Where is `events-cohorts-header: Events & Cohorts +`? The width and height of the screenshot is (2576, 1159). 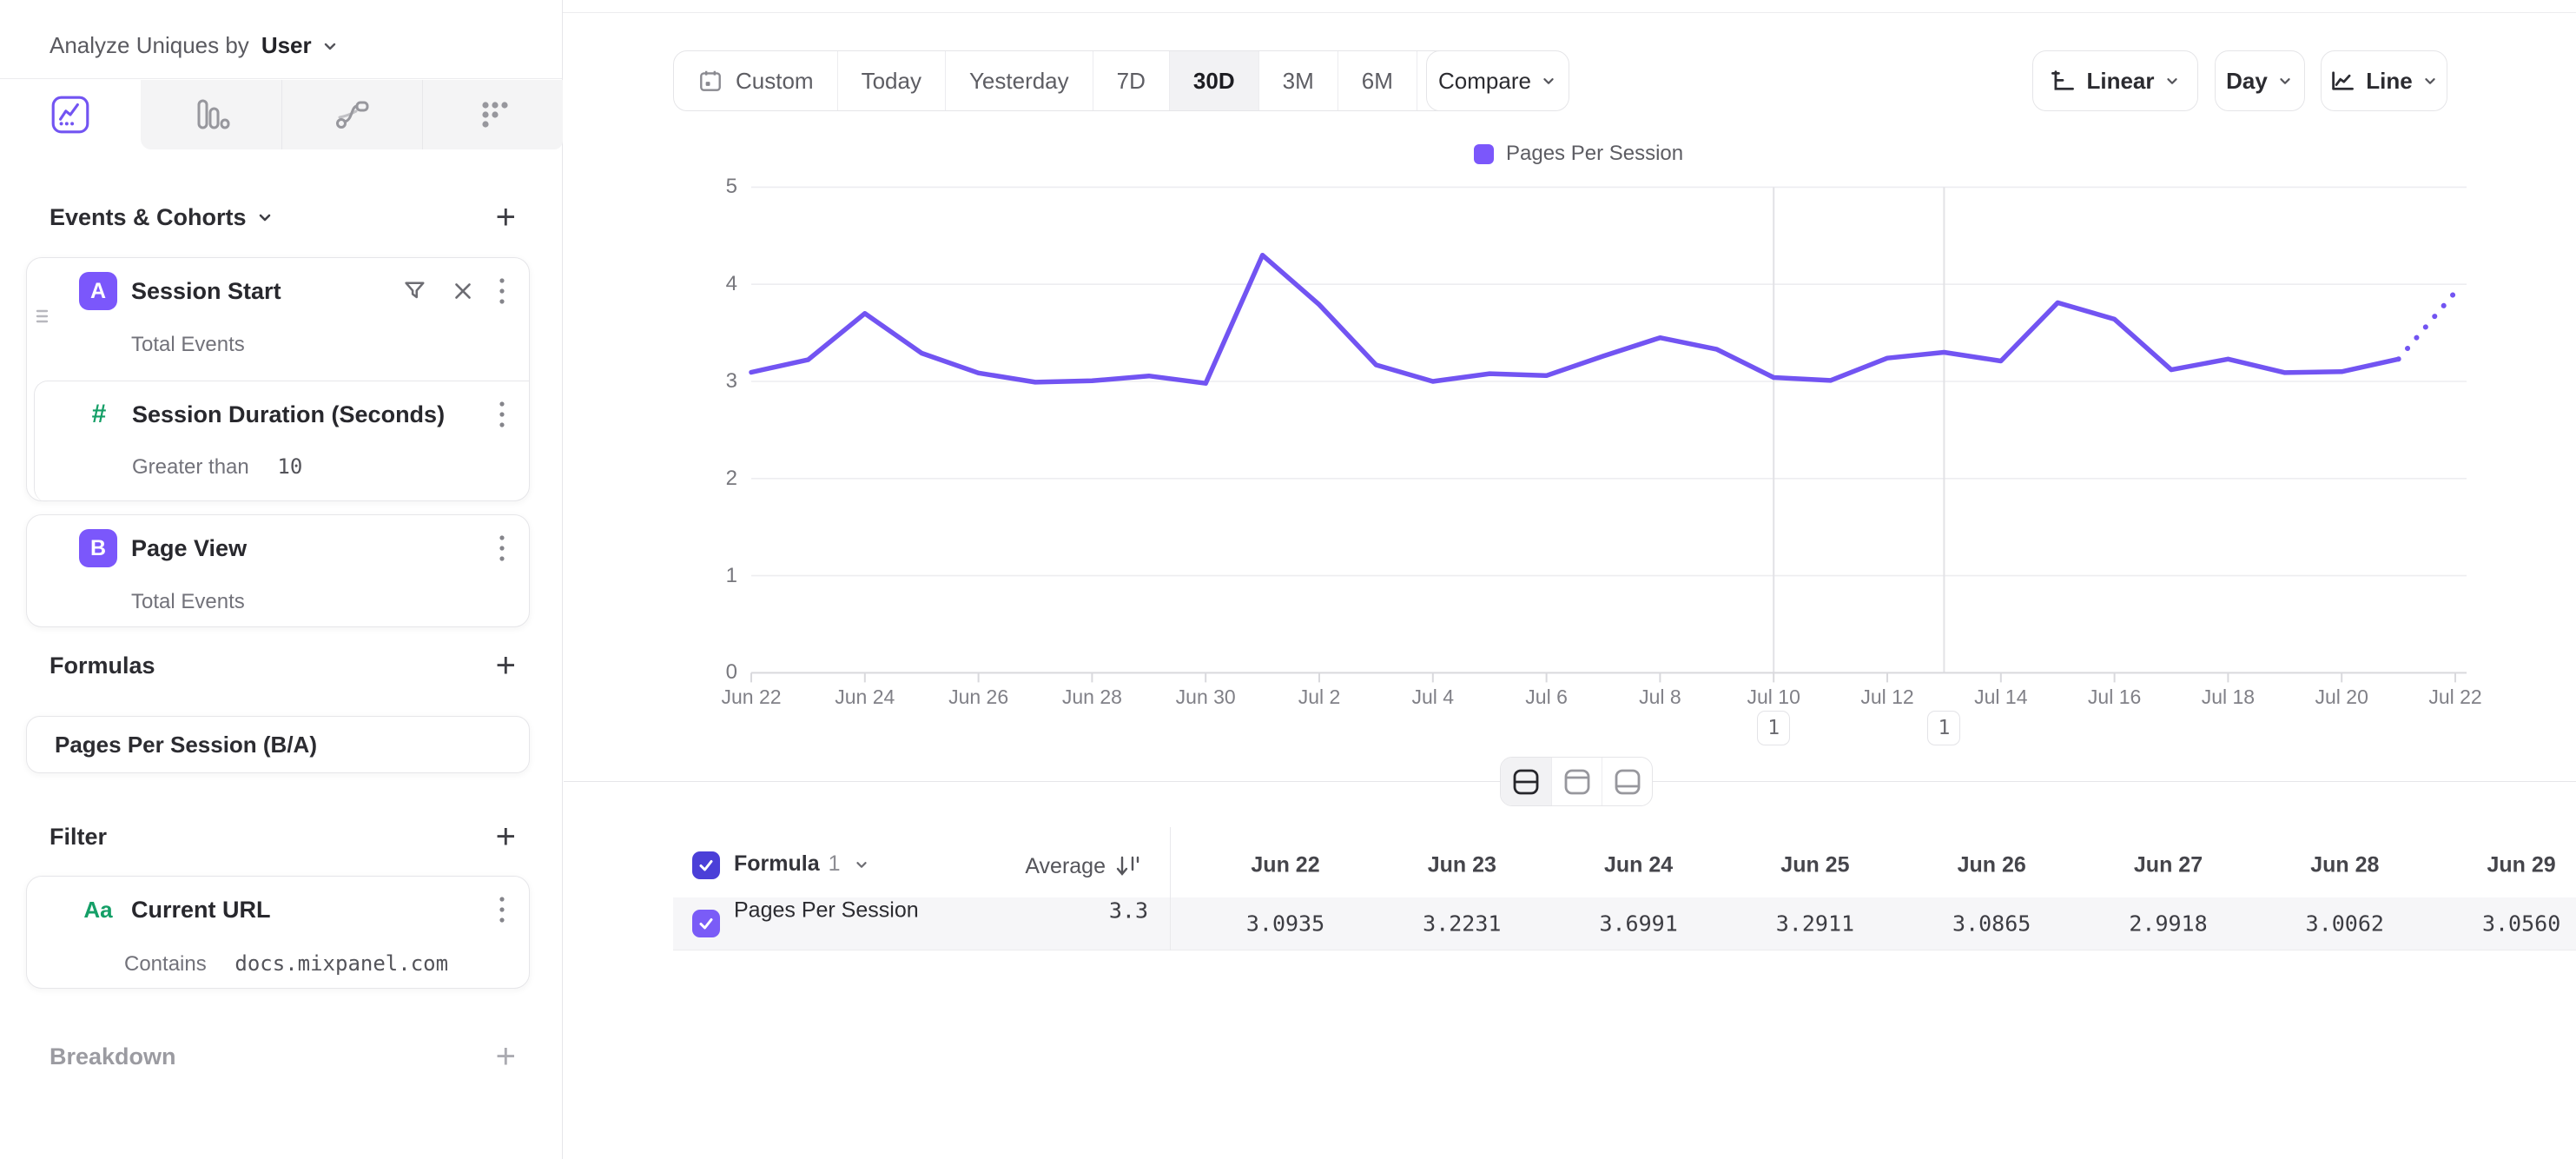
events-cohorts-header: Events & Cohorts + is located at coordinates (282, 217).